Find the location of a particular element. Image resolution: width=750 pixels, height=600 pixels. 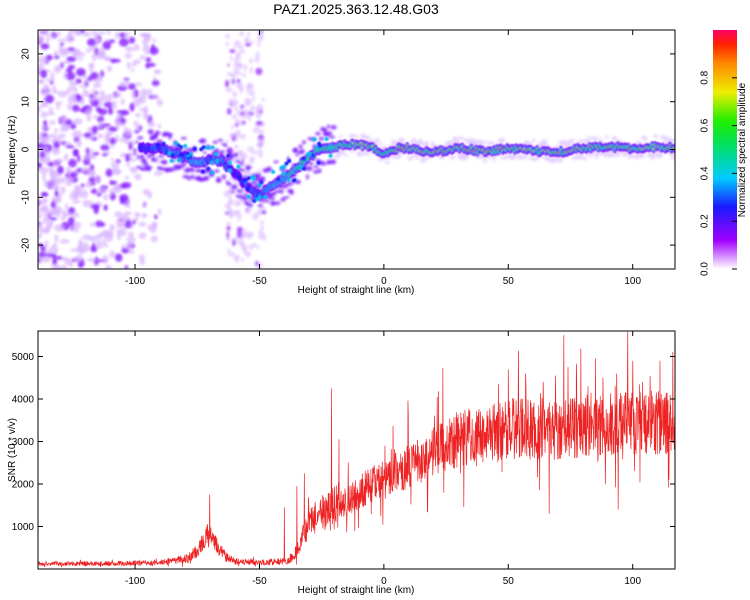

colorbar-tick-label: 0.2 is located at coordinates (705, 221).